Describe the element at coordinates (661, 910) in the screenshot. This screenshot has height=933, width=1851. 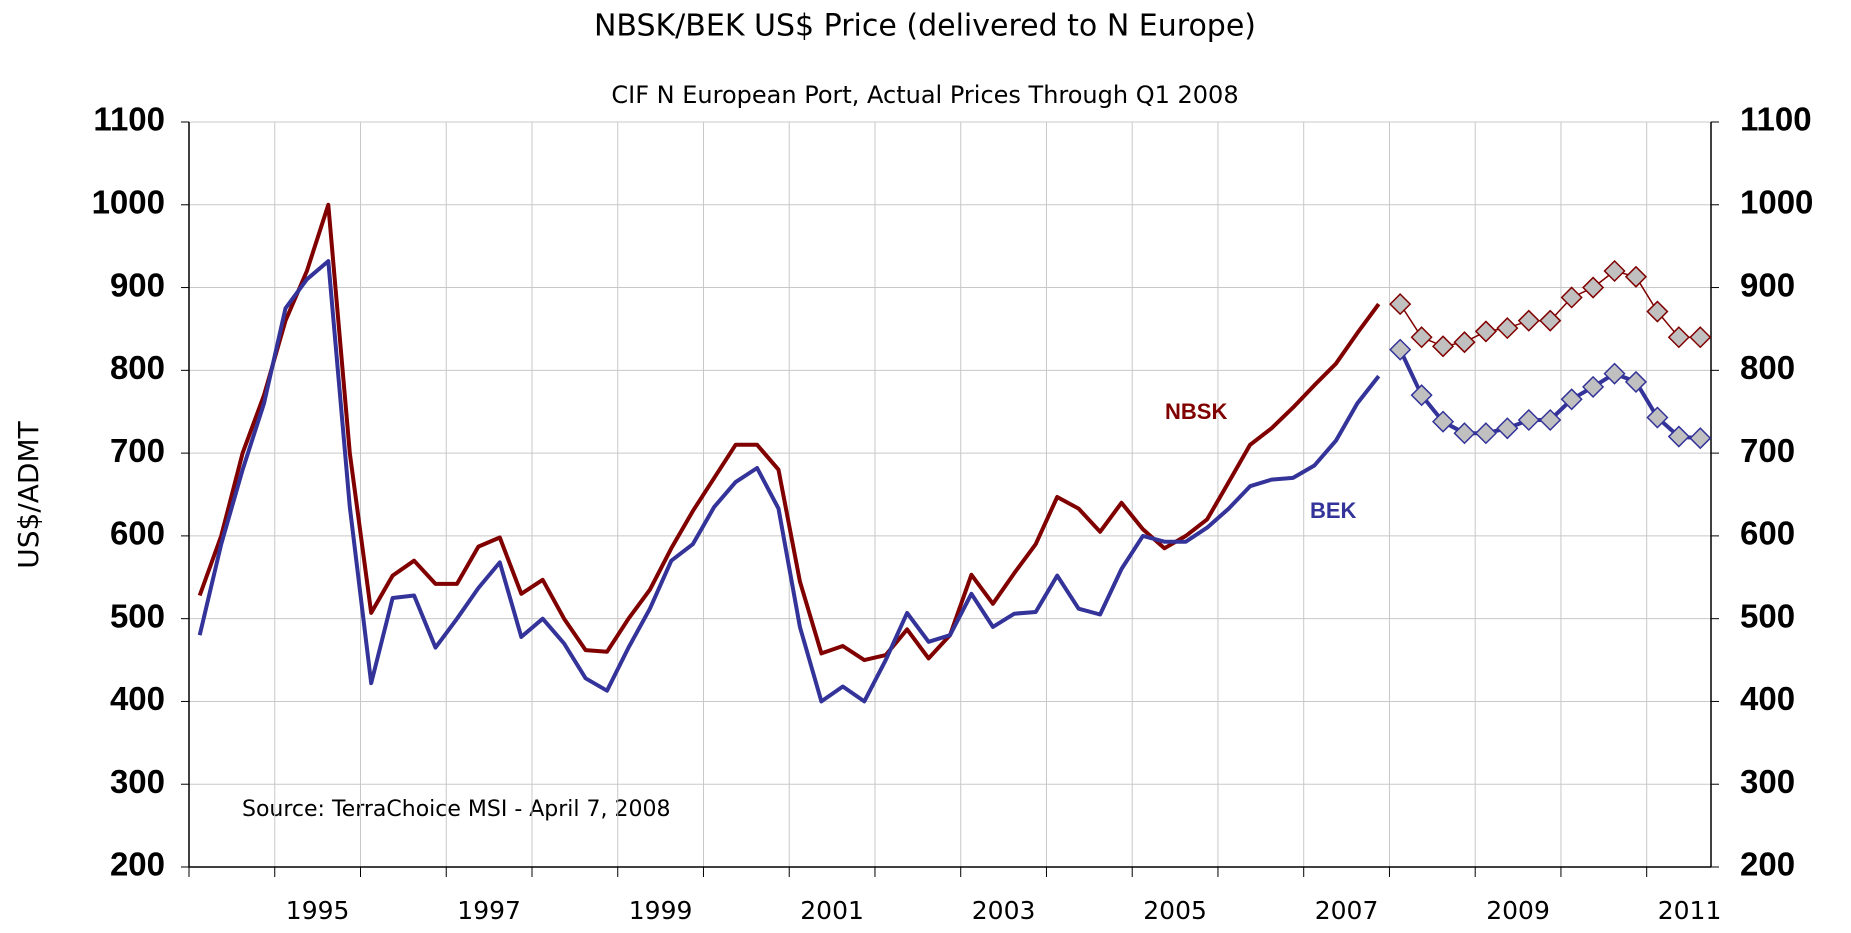
I see `x-tick-label: 1999` at that location.